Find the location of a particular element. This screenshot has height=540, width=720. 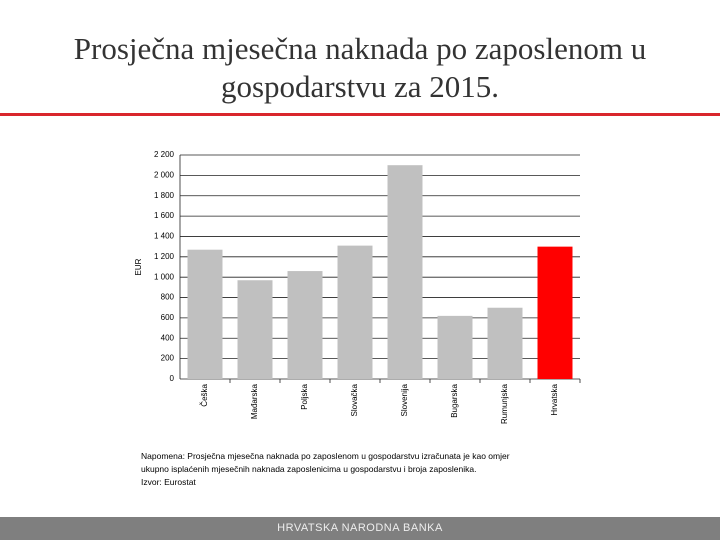

y-tick-label: 1 800 is located at coordinates (164, 195).